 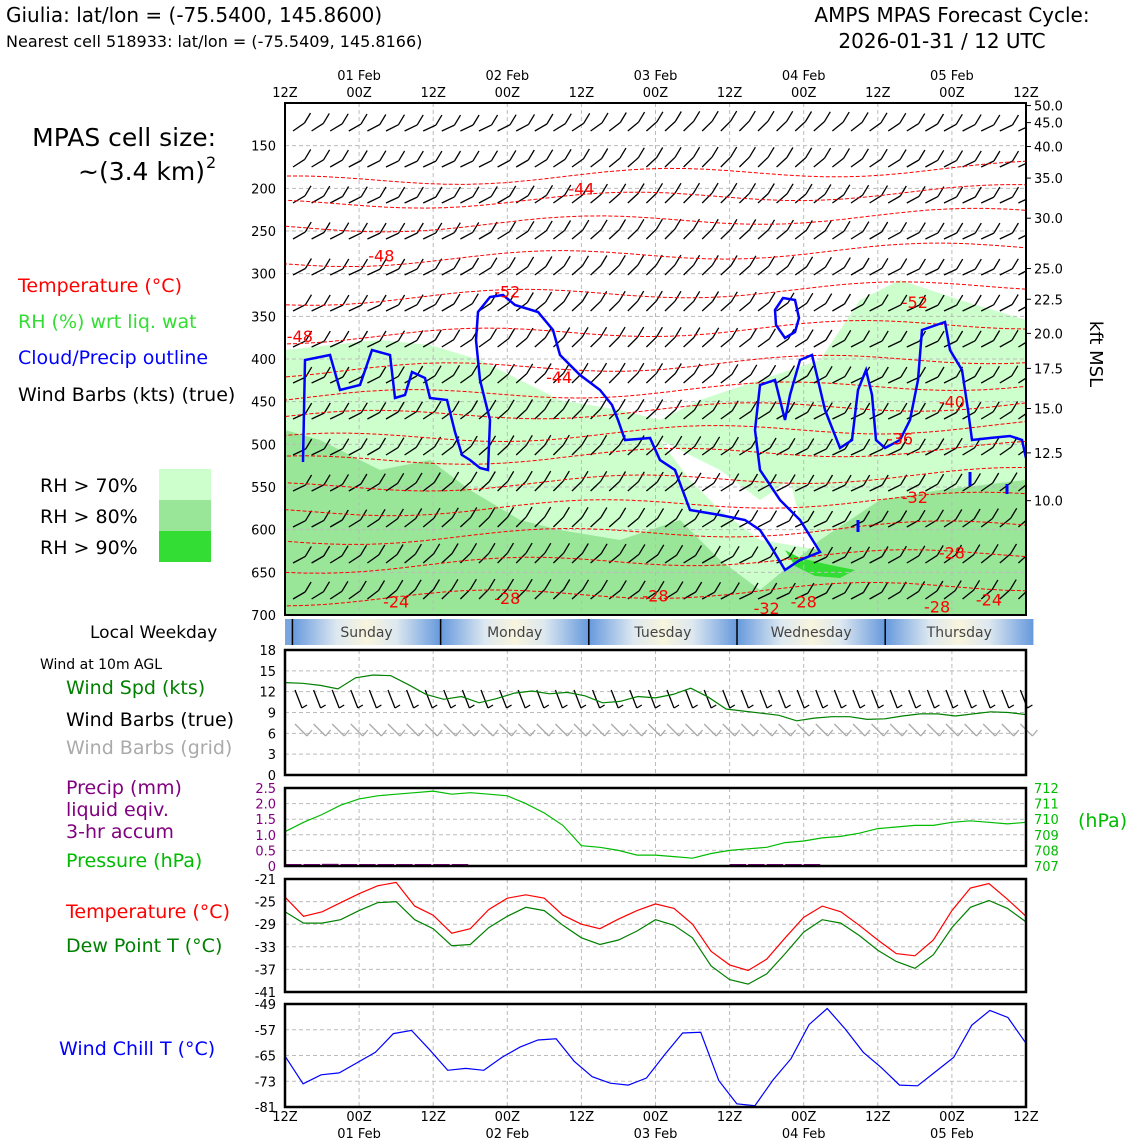 I want to click on legend-rh70: RH > 70%, so click(x=89, y=486).